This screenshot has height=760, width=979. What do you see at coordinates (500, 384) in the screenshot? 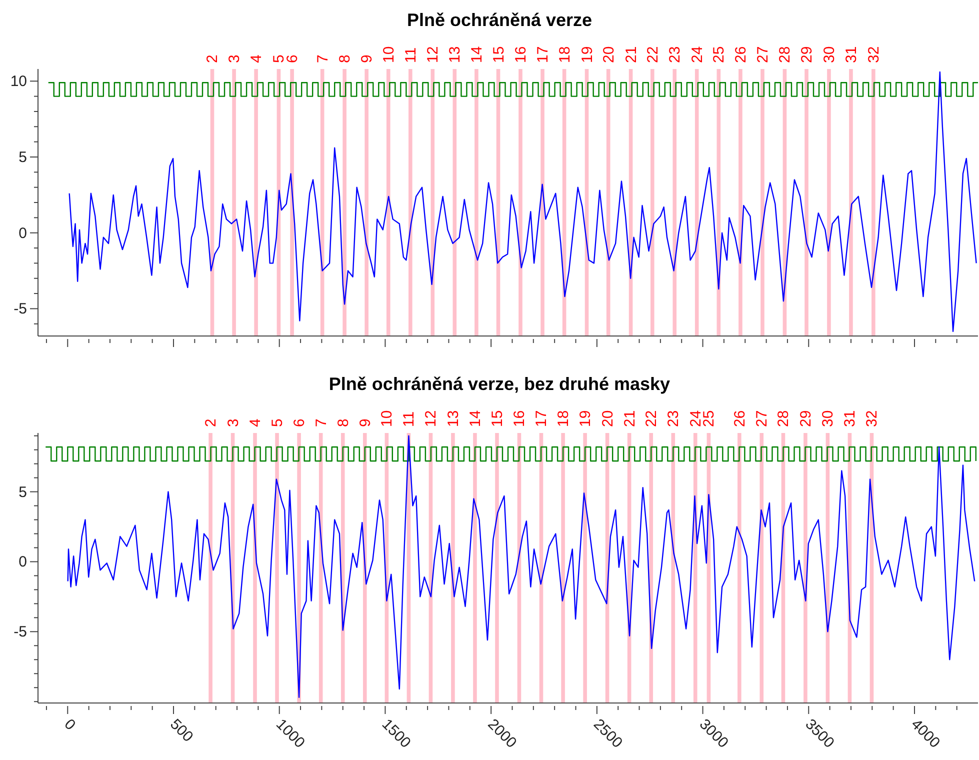
I see `chart-title: Plně ochráněná verze, bez druhé masky` at bounding box center [500, 384].